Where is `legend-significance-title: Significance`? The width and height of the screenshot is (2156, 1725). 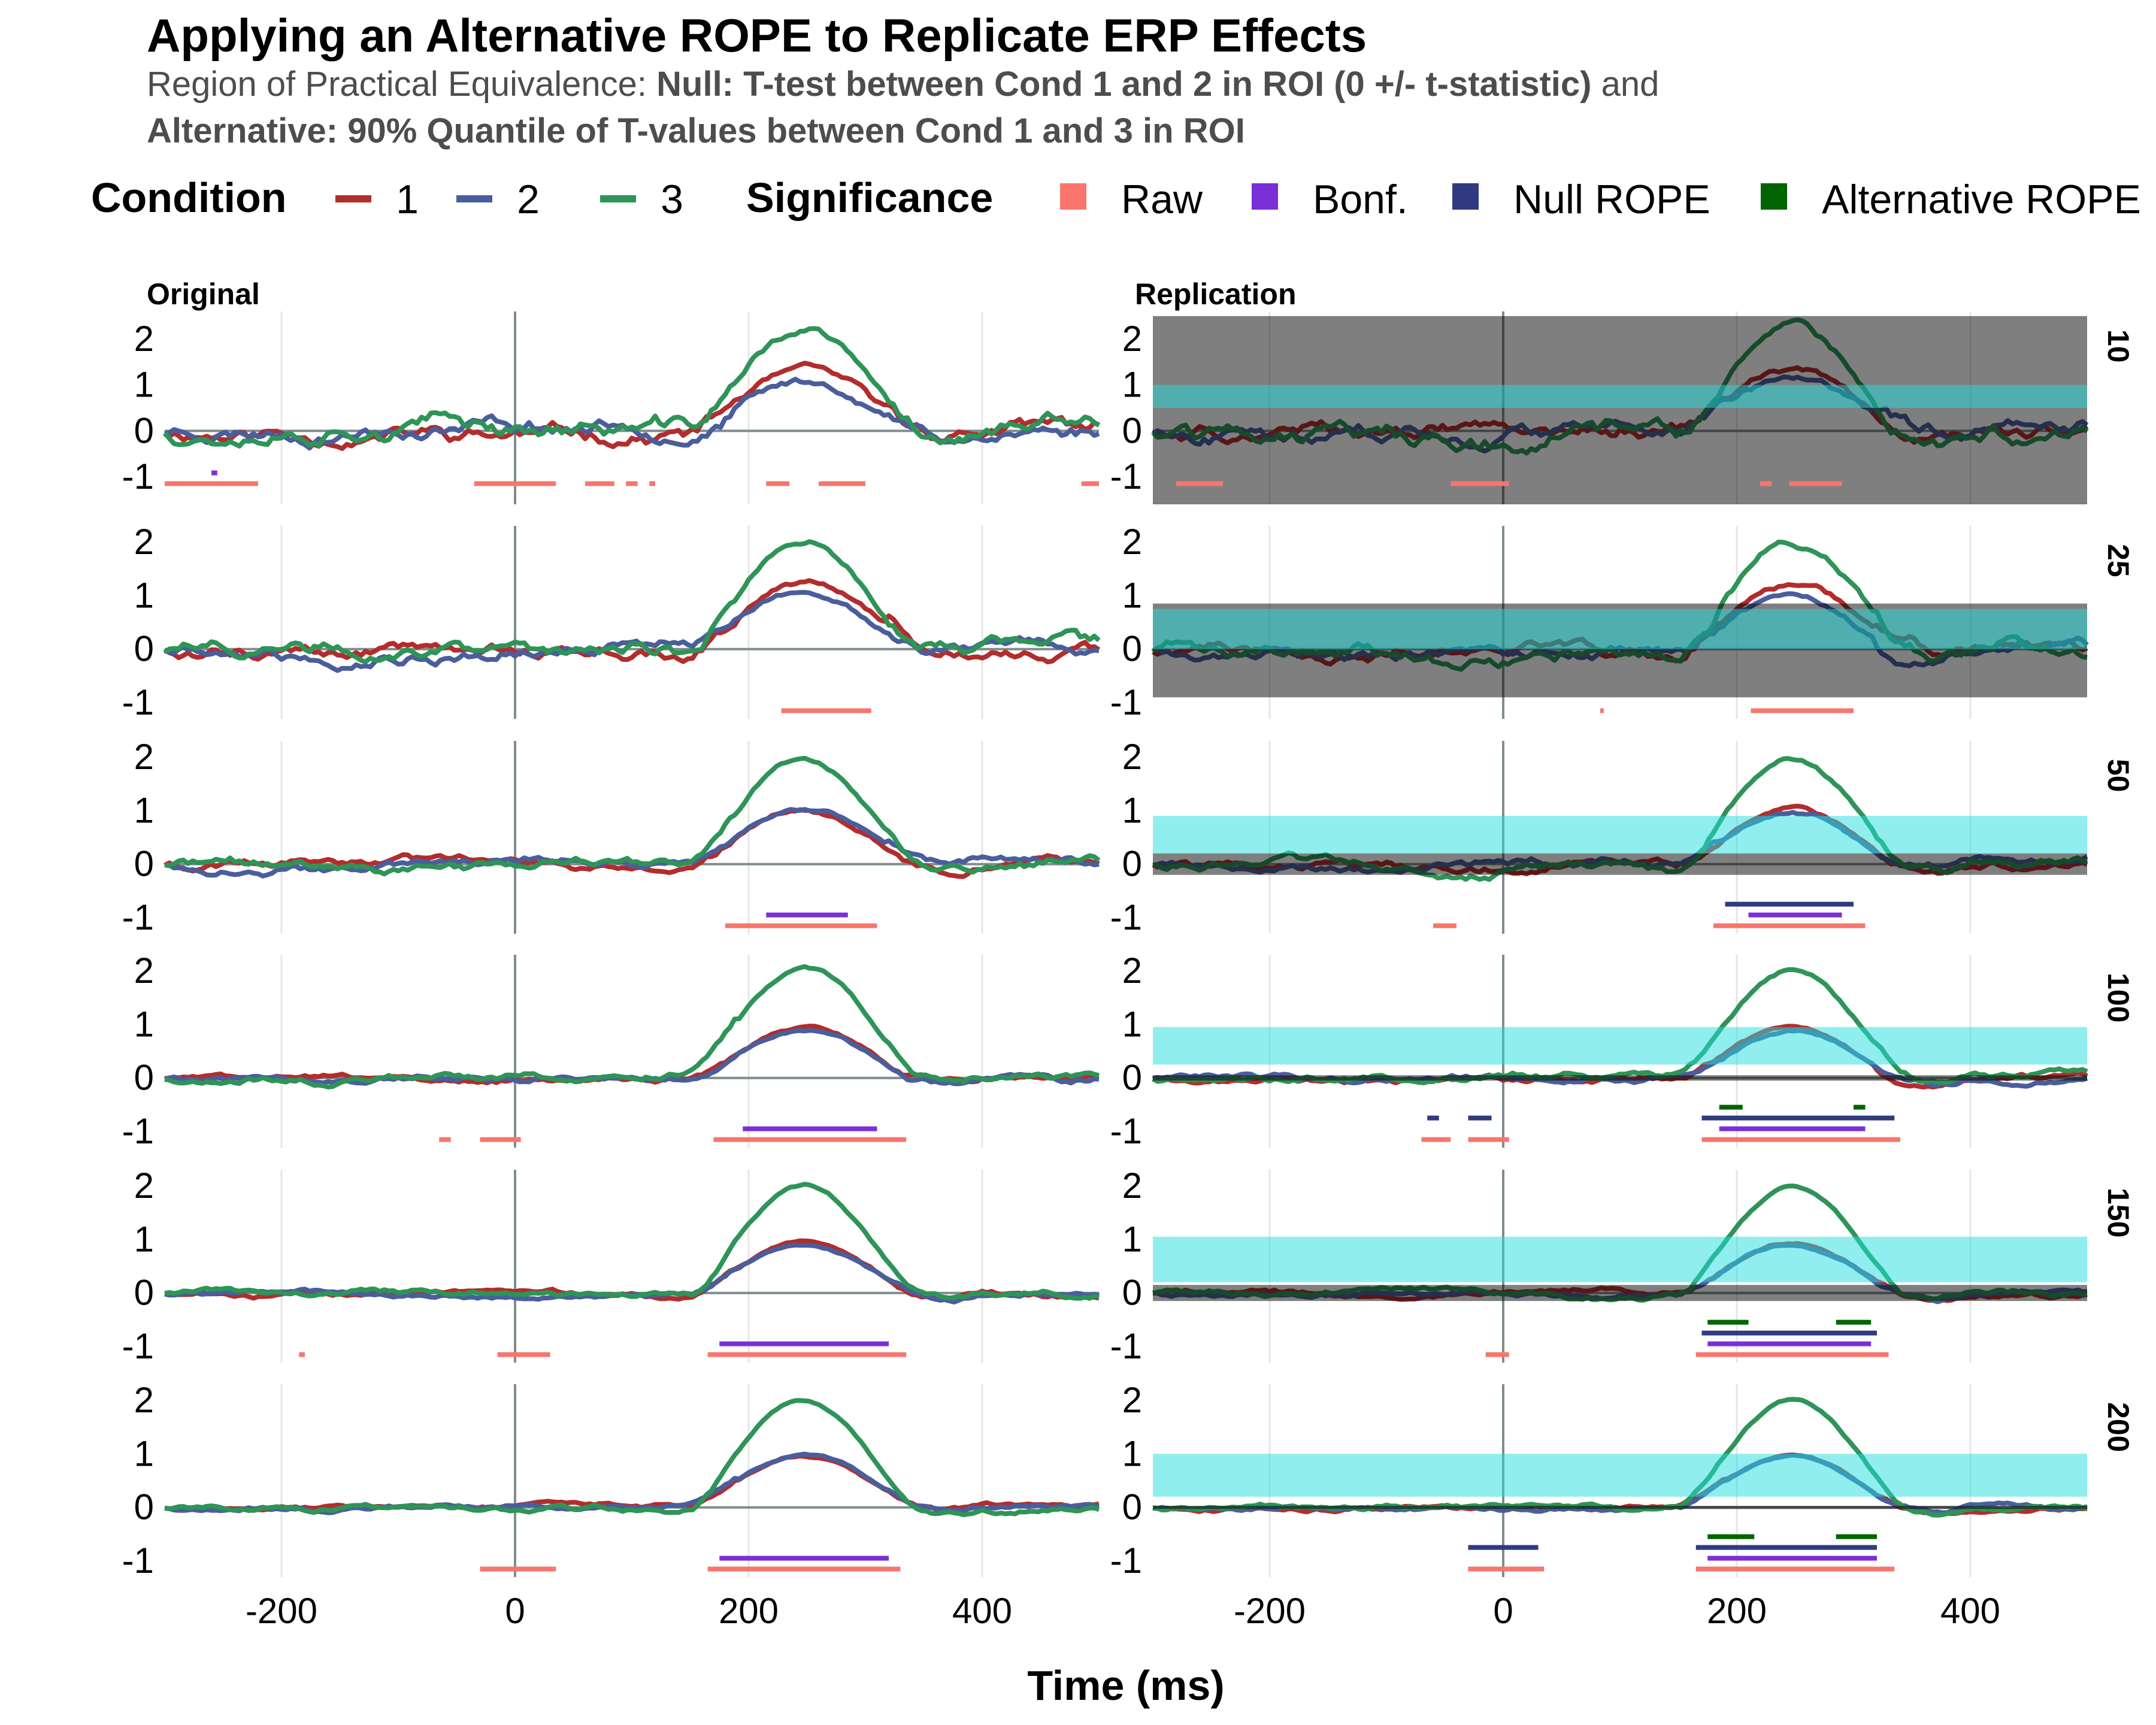
legend-significance-title: Significance is located at coordinates (869, 197).